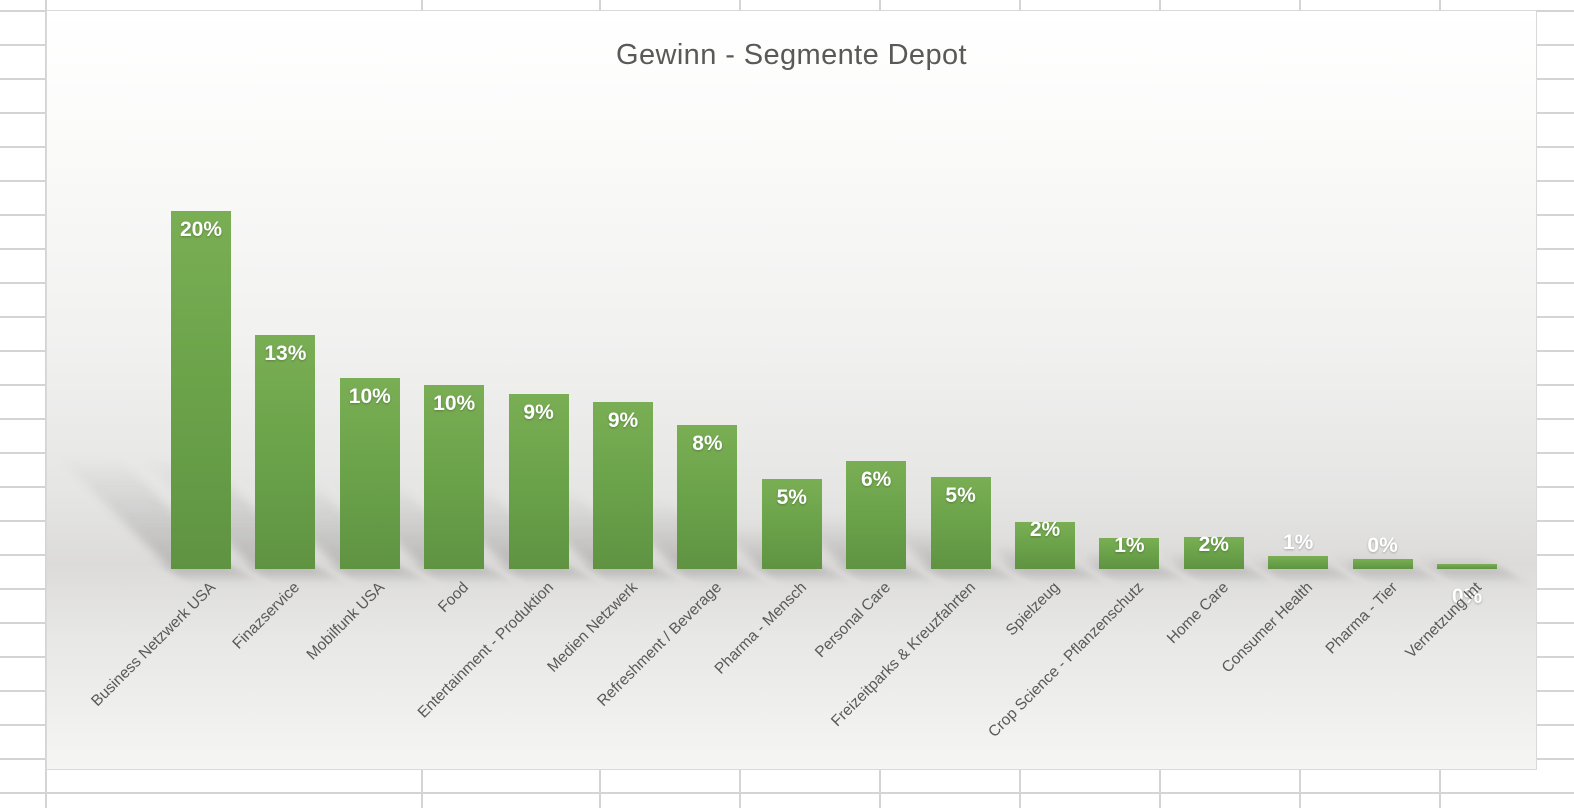 The width and height of the screenshot is (1574, 808). Describe the element at coordinates (787, 793) in the screenshot. I see `grid-row-line` at that location.